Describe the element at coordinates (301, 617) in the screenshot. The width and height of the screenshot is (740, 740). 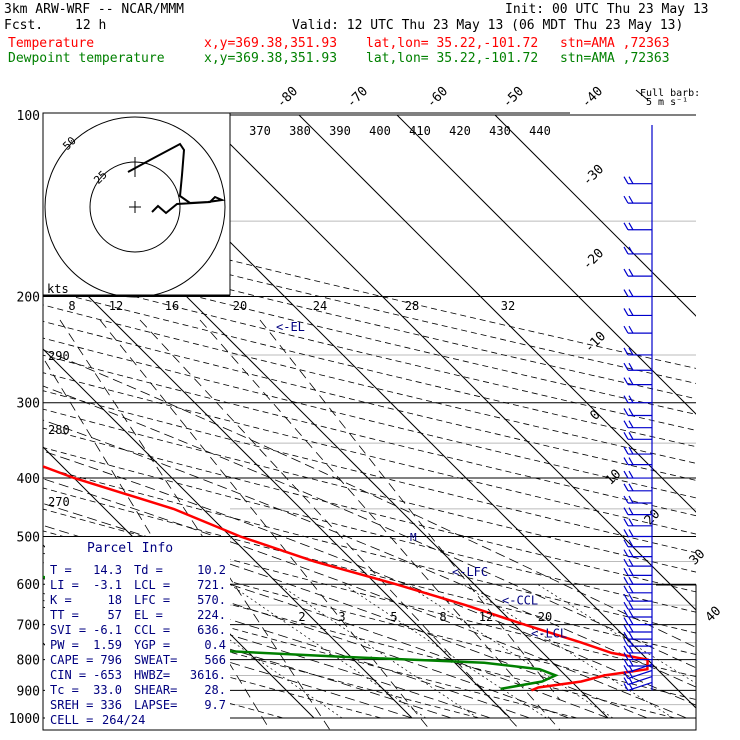
I see `mixing-ratio-label: 2` at that location.